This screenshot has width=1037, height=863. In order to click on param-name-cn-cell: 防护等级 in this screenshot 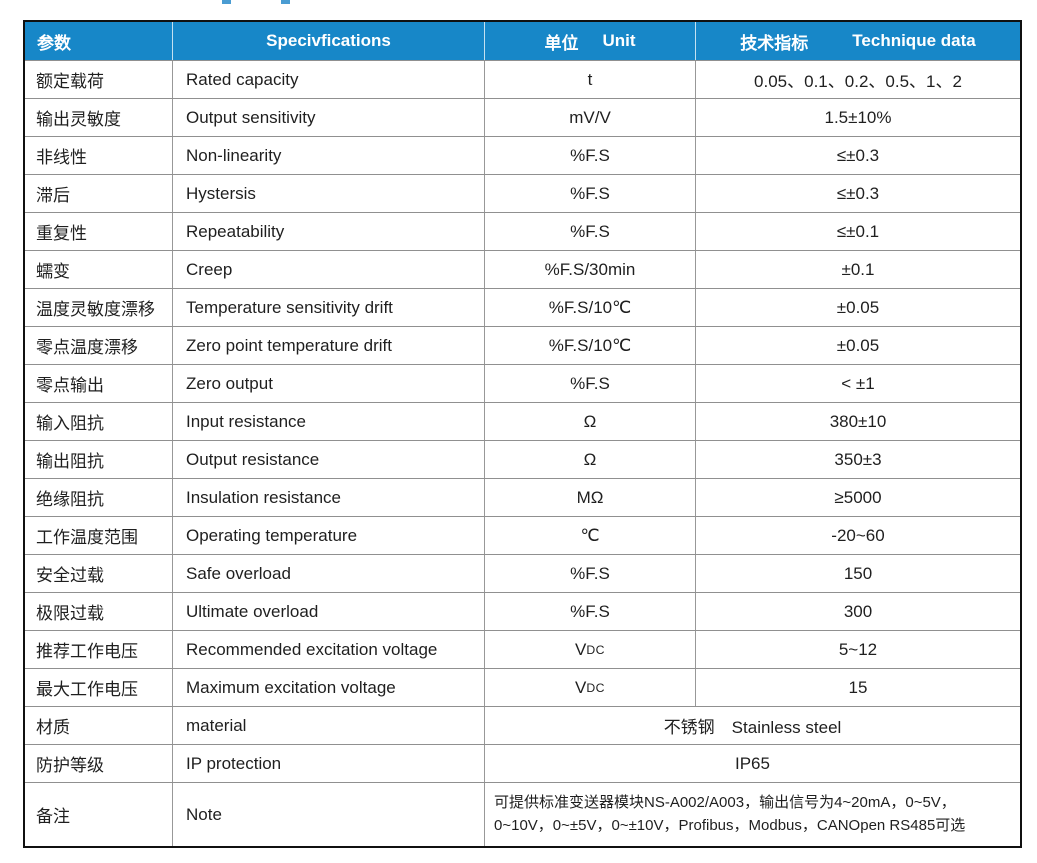, I will do `click(70, 765)`.